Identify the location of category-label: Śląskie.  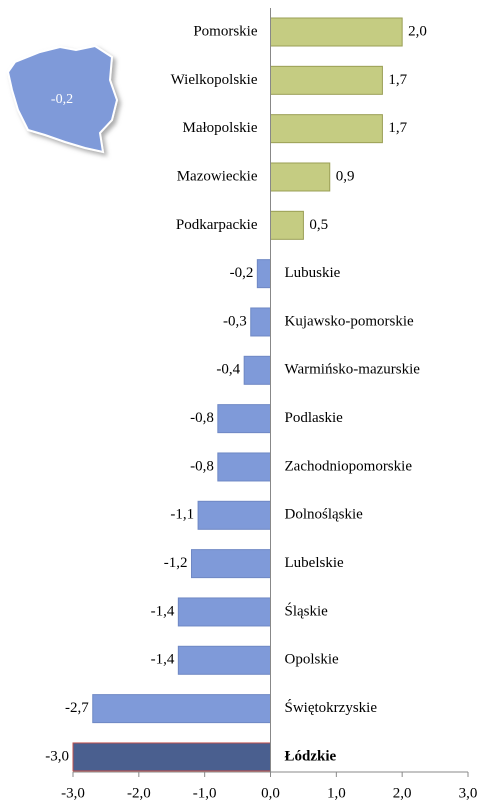
(307, 610).